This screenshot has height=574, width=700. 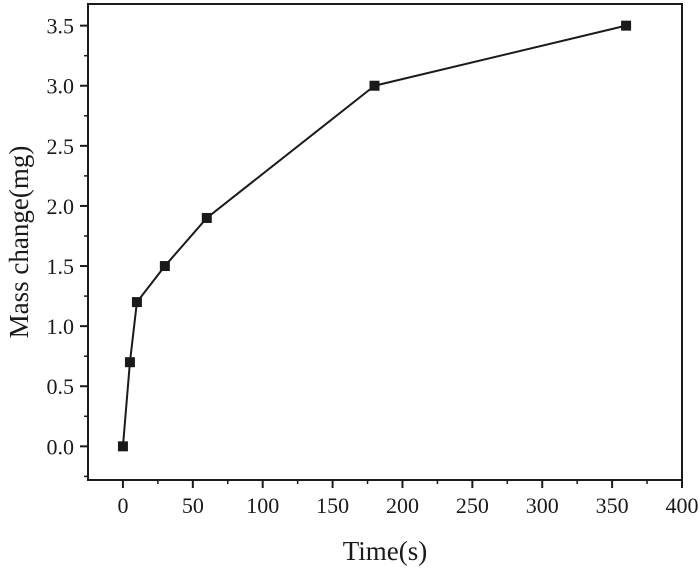 I want to click on y-tick-label: 1.0, so click(x=61, y=326).